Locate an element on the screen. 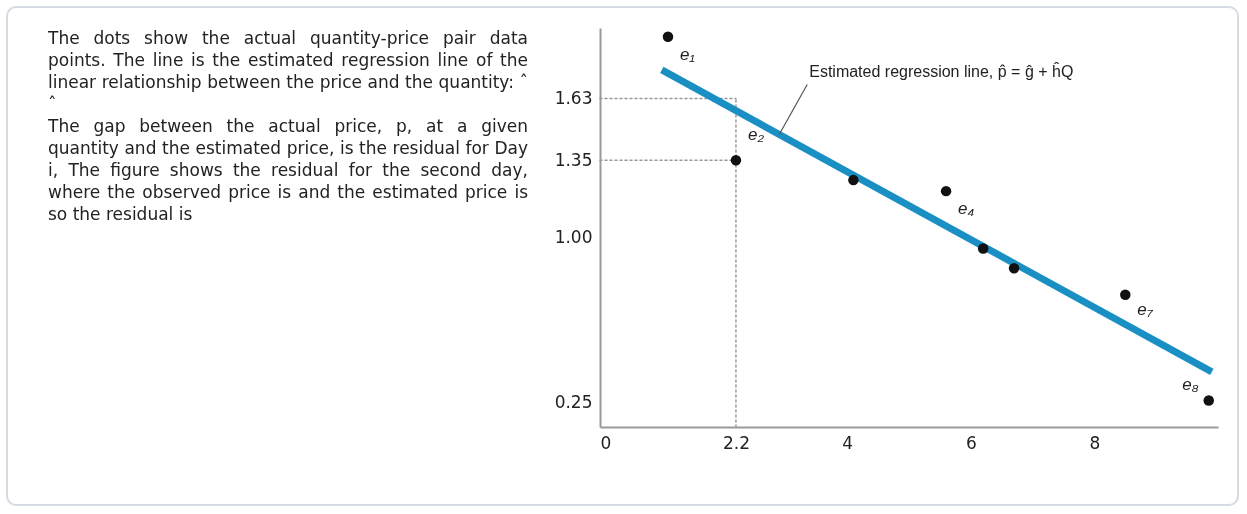 Image resolution: width=1247 pixels, height=514 pixels. y-tick-label: 1.00 is located at coordinates (573, 236).